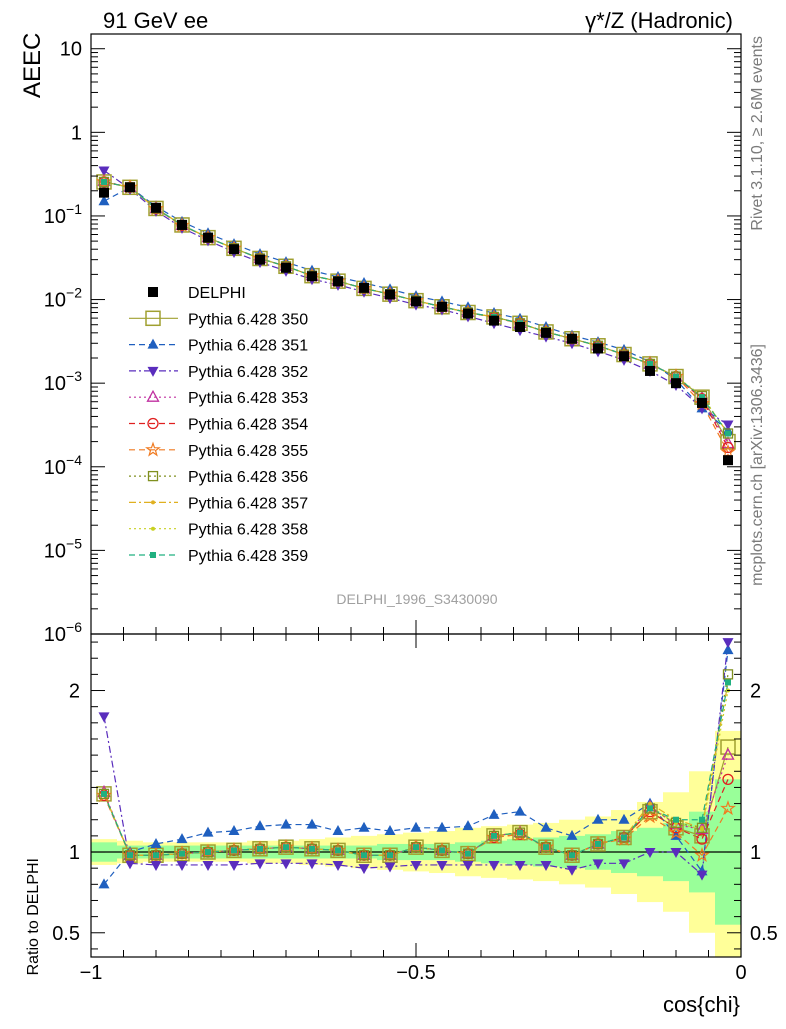 This screenshot has height=1029, width=786. I want to click on legend-label: Pythia 6.428 352, so click(248, 372).